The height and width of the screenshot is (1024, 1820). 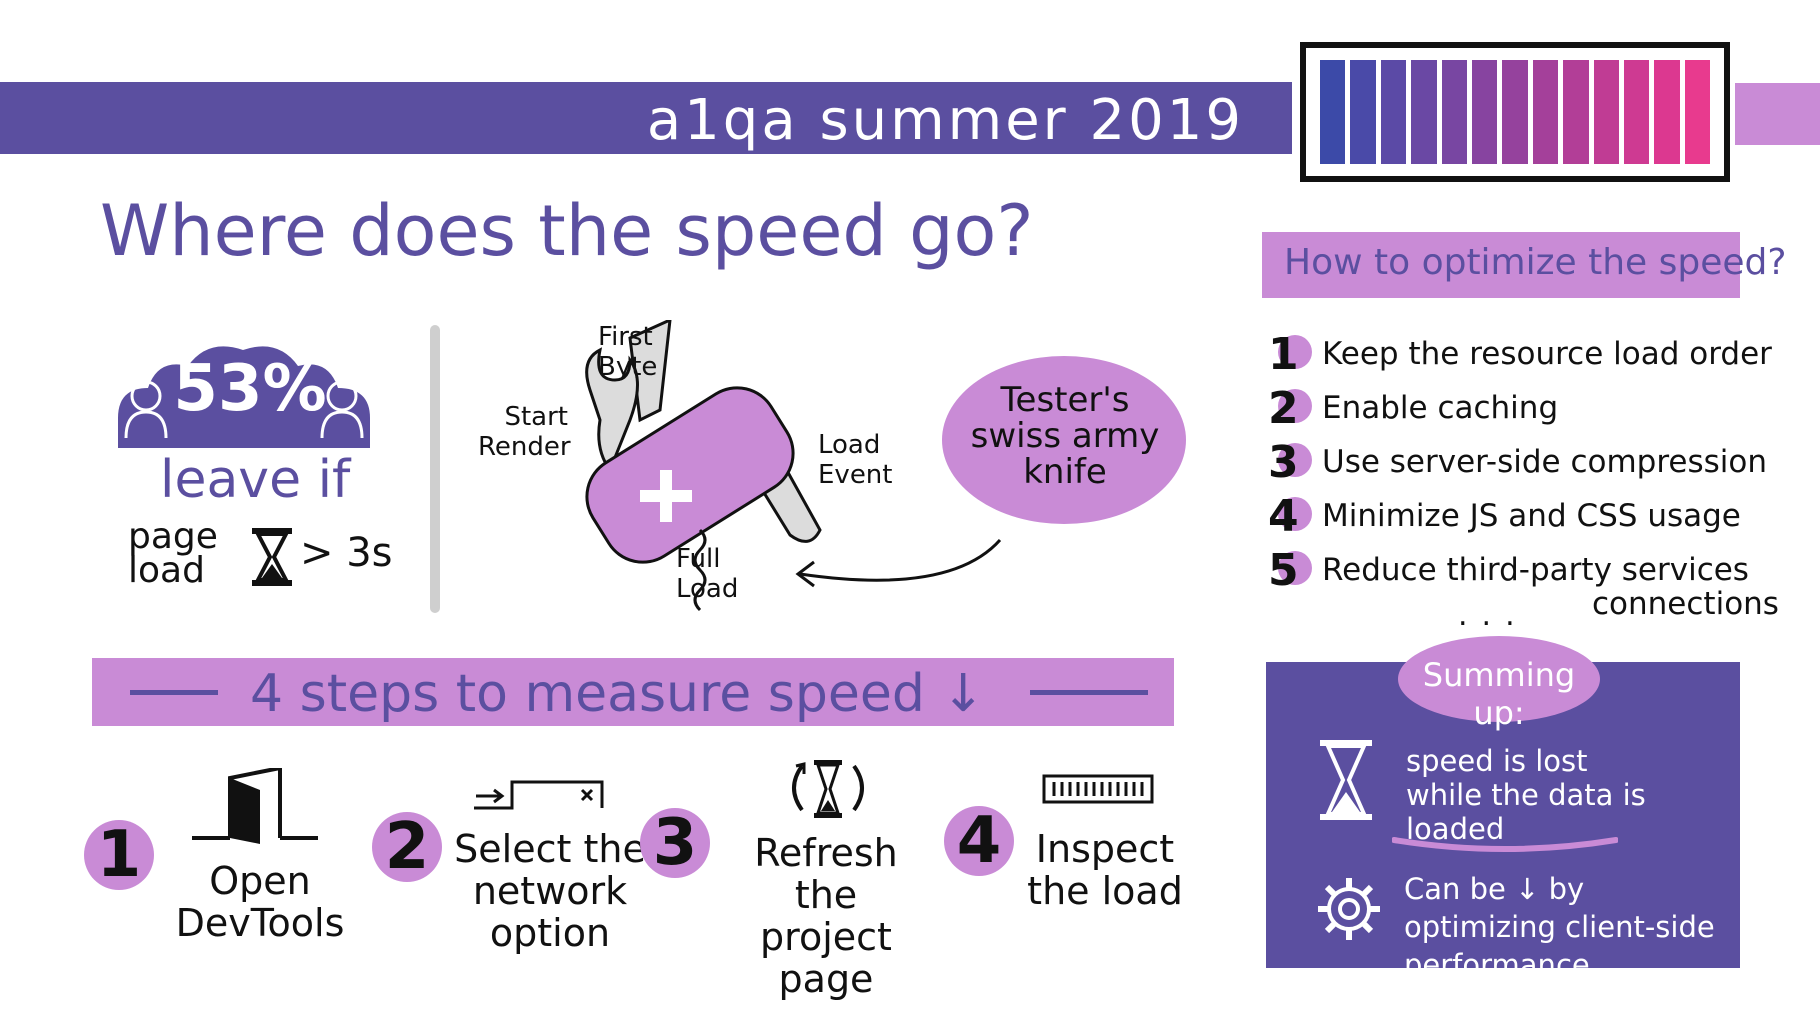 I want to click on tip-text: Keep the resource load order, so click(x=1547, y=354).